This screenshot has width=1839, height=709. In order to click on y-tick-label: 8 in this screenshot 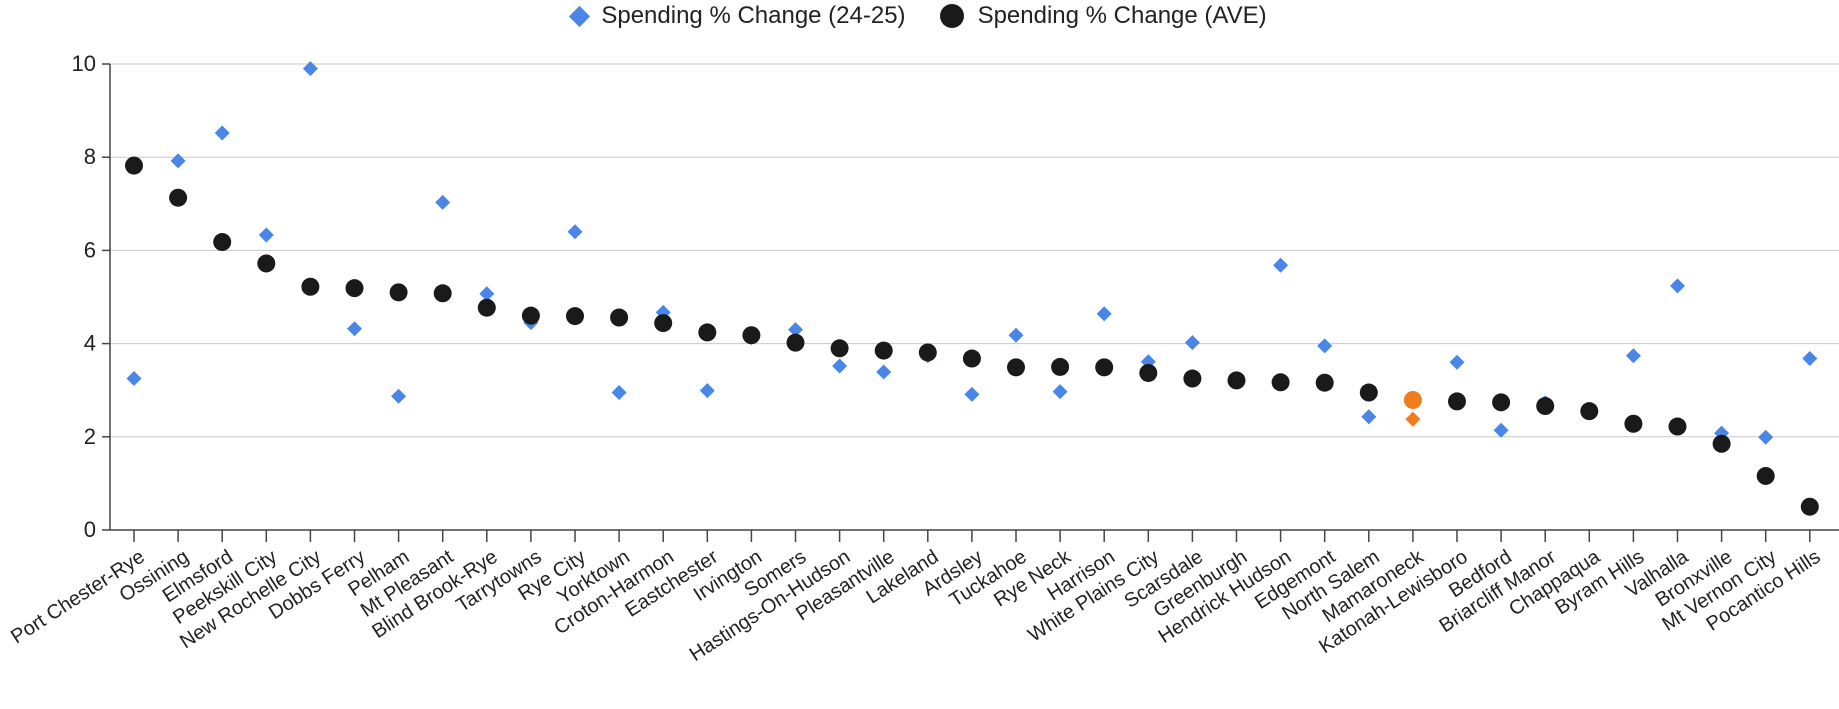, I will do `click(90, 156)`.